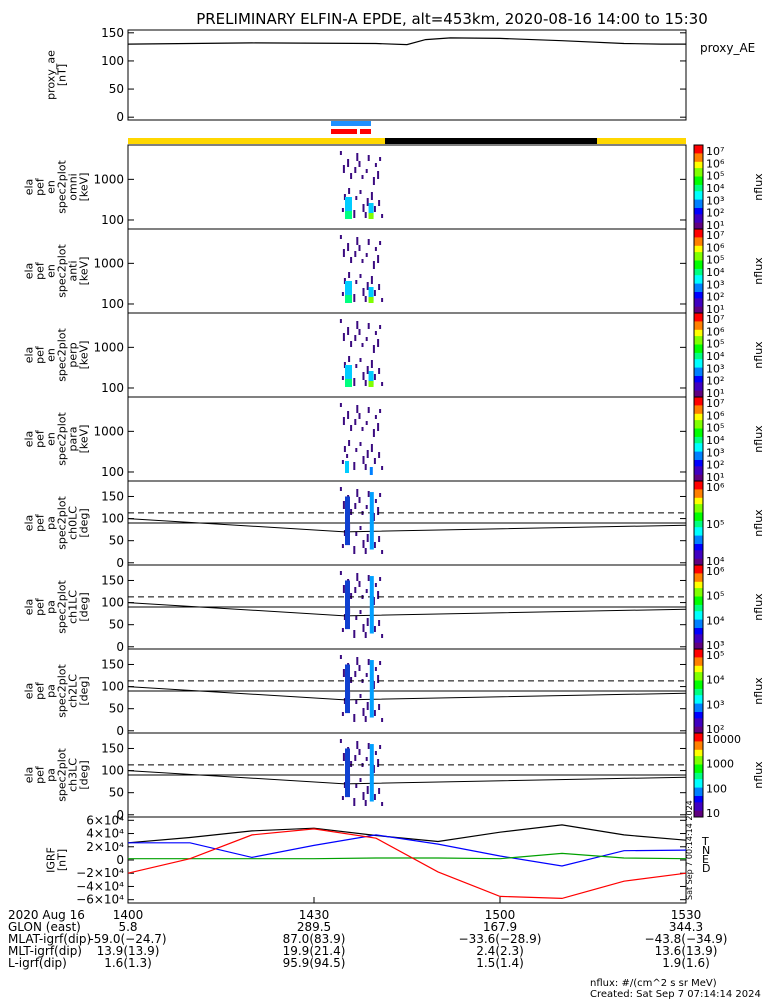 Image resolution: width=775 pixels, height=1000 pixels. I want to click on xrow-label: MLAT-igrf(dip), so click(49, 939).